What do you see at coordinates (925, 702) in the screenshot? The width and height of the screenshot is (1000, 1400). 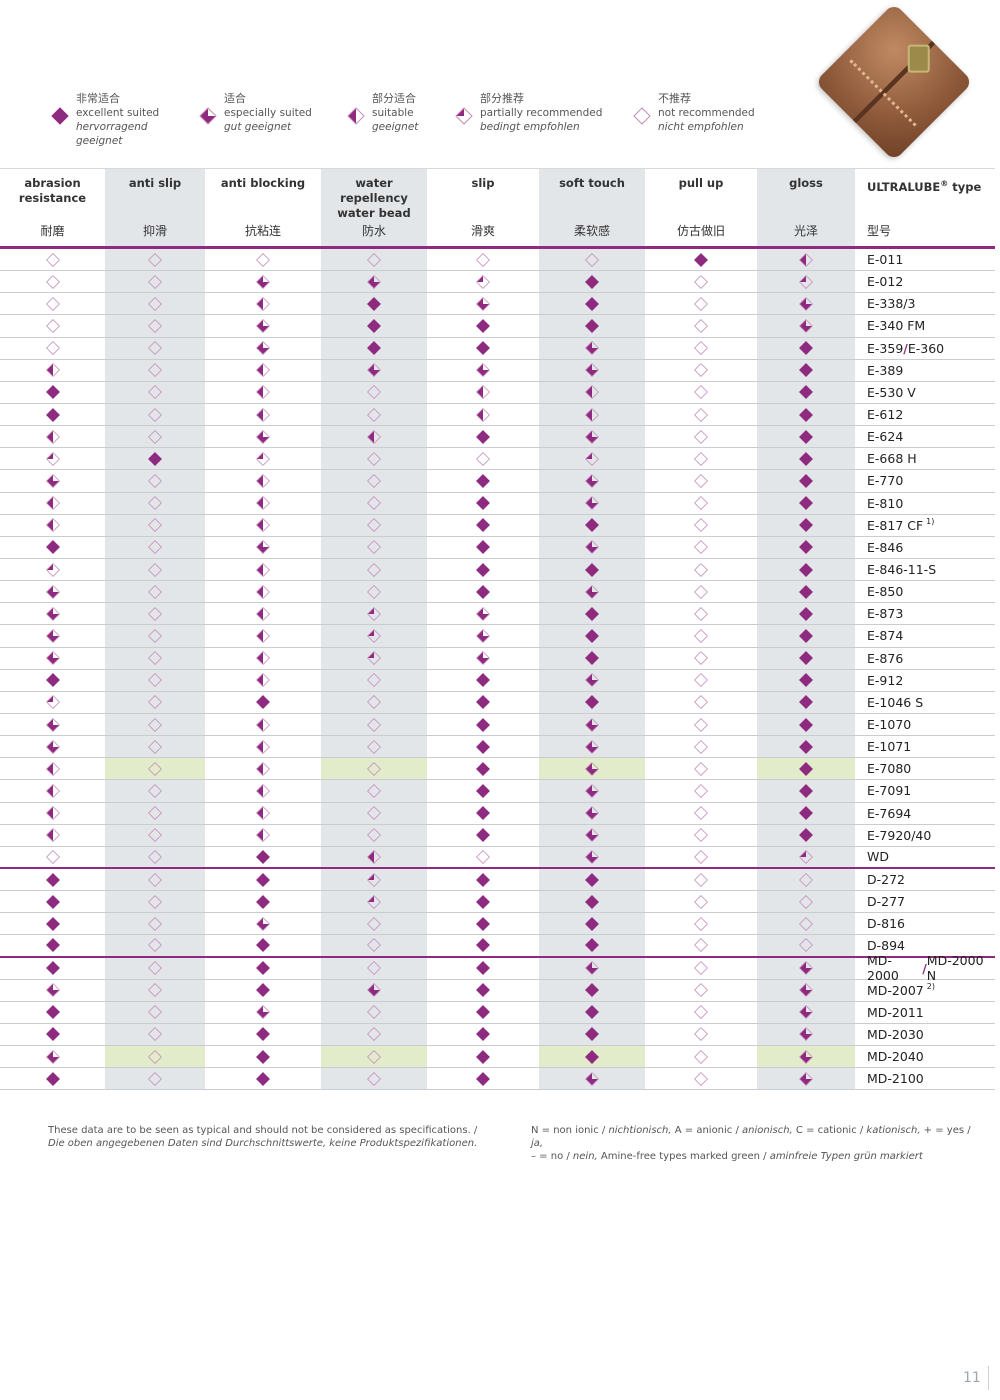 I see `product-type: E-1046 S` at bounding box center [925, 702].